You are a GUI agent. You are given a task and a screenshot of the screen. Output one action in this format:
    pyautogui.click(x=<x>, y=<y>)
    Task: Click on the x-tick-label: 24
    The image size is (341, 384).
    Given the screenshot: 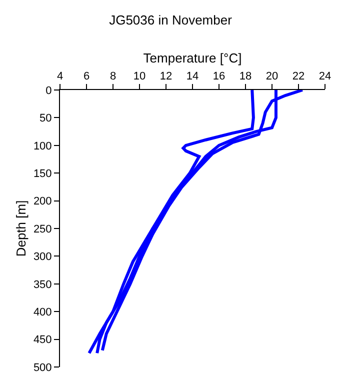 What is the action you would take?
    pyautogui.click(x=325, y=76)
    